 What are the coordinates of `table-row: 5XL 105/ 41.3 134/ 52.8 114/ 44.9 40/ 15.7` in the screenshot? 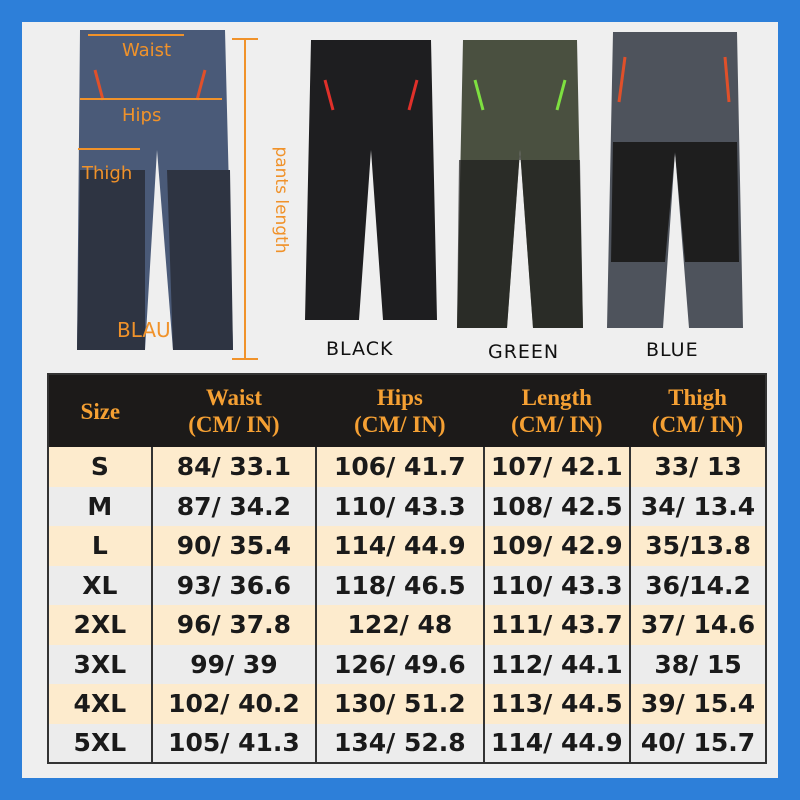 It's located at (406, 743).